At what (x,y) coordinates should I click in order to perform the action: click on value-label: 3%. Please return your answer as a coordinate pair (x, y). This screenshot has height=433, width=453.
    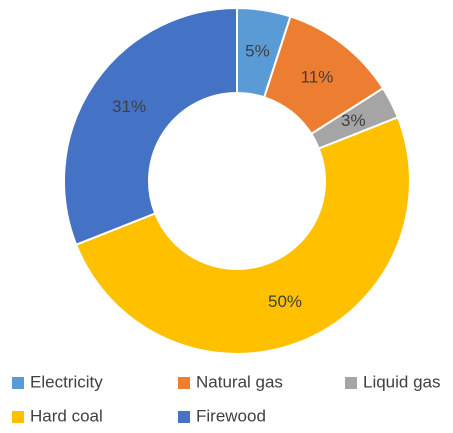
    Looking at the image, I should click on (353, 120).